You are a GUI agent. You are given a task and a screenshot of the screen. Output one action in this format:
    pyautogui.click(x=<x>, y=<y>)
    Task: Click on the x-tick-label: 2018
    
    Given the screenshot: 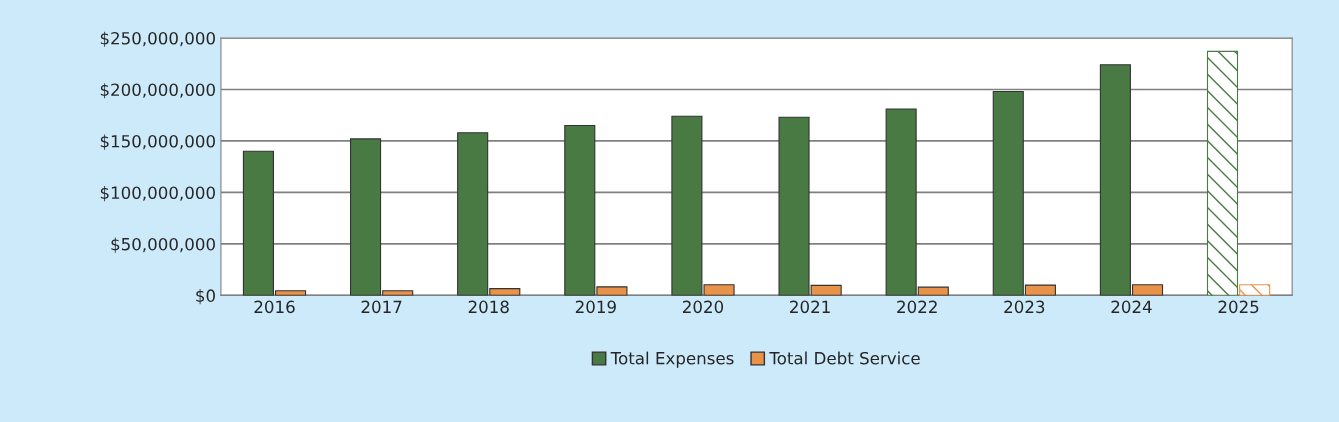 What is the action you would take?
    pyautogui.click(x=488, y=307)
    